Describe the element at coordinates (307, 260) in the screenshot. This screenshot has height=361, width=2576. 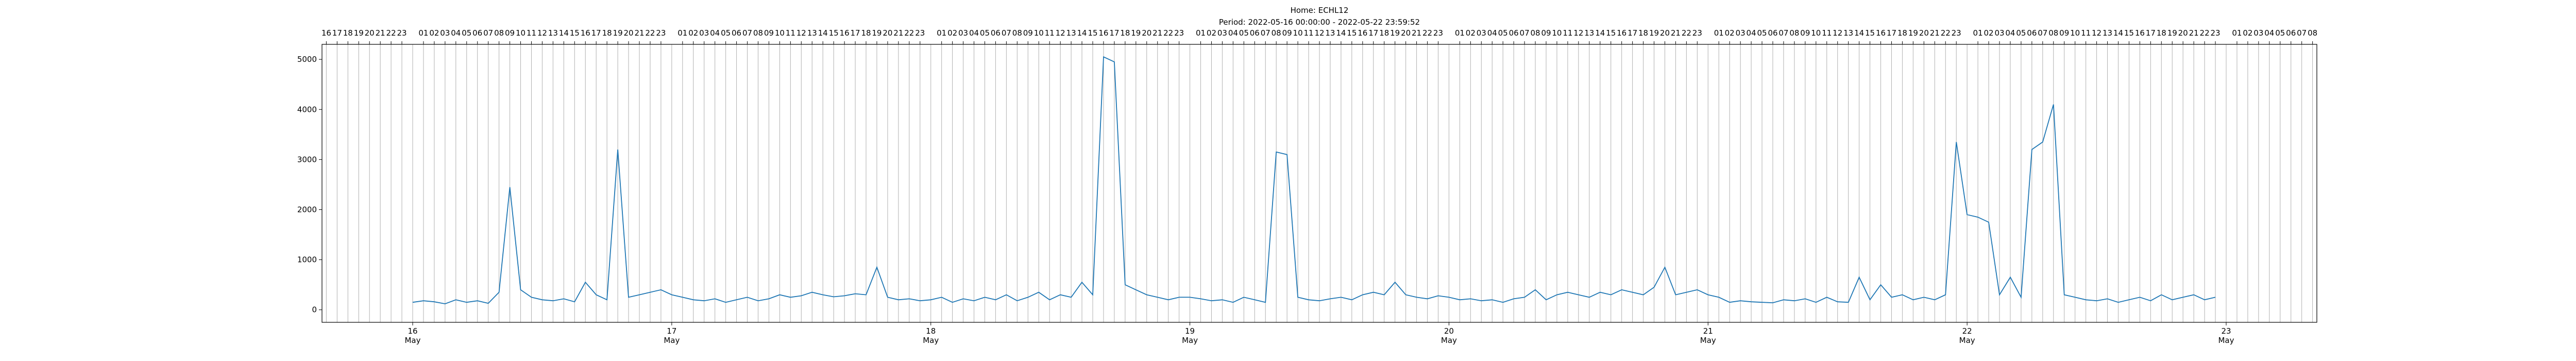
I see `y-tick-label: 1000` at that location.